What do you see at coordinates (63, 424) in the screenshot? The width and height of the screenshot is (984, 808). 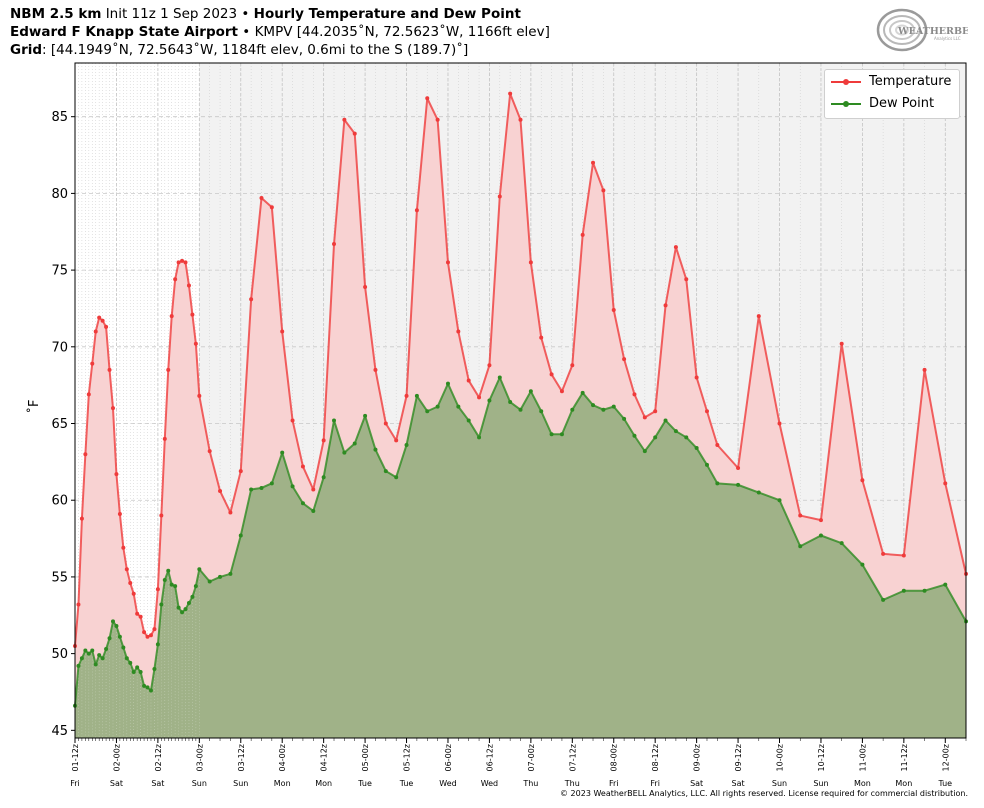 I see `y-tick-labels: 45 50 55 60 65 70 75 80 85` at bounding box center [63, 424].